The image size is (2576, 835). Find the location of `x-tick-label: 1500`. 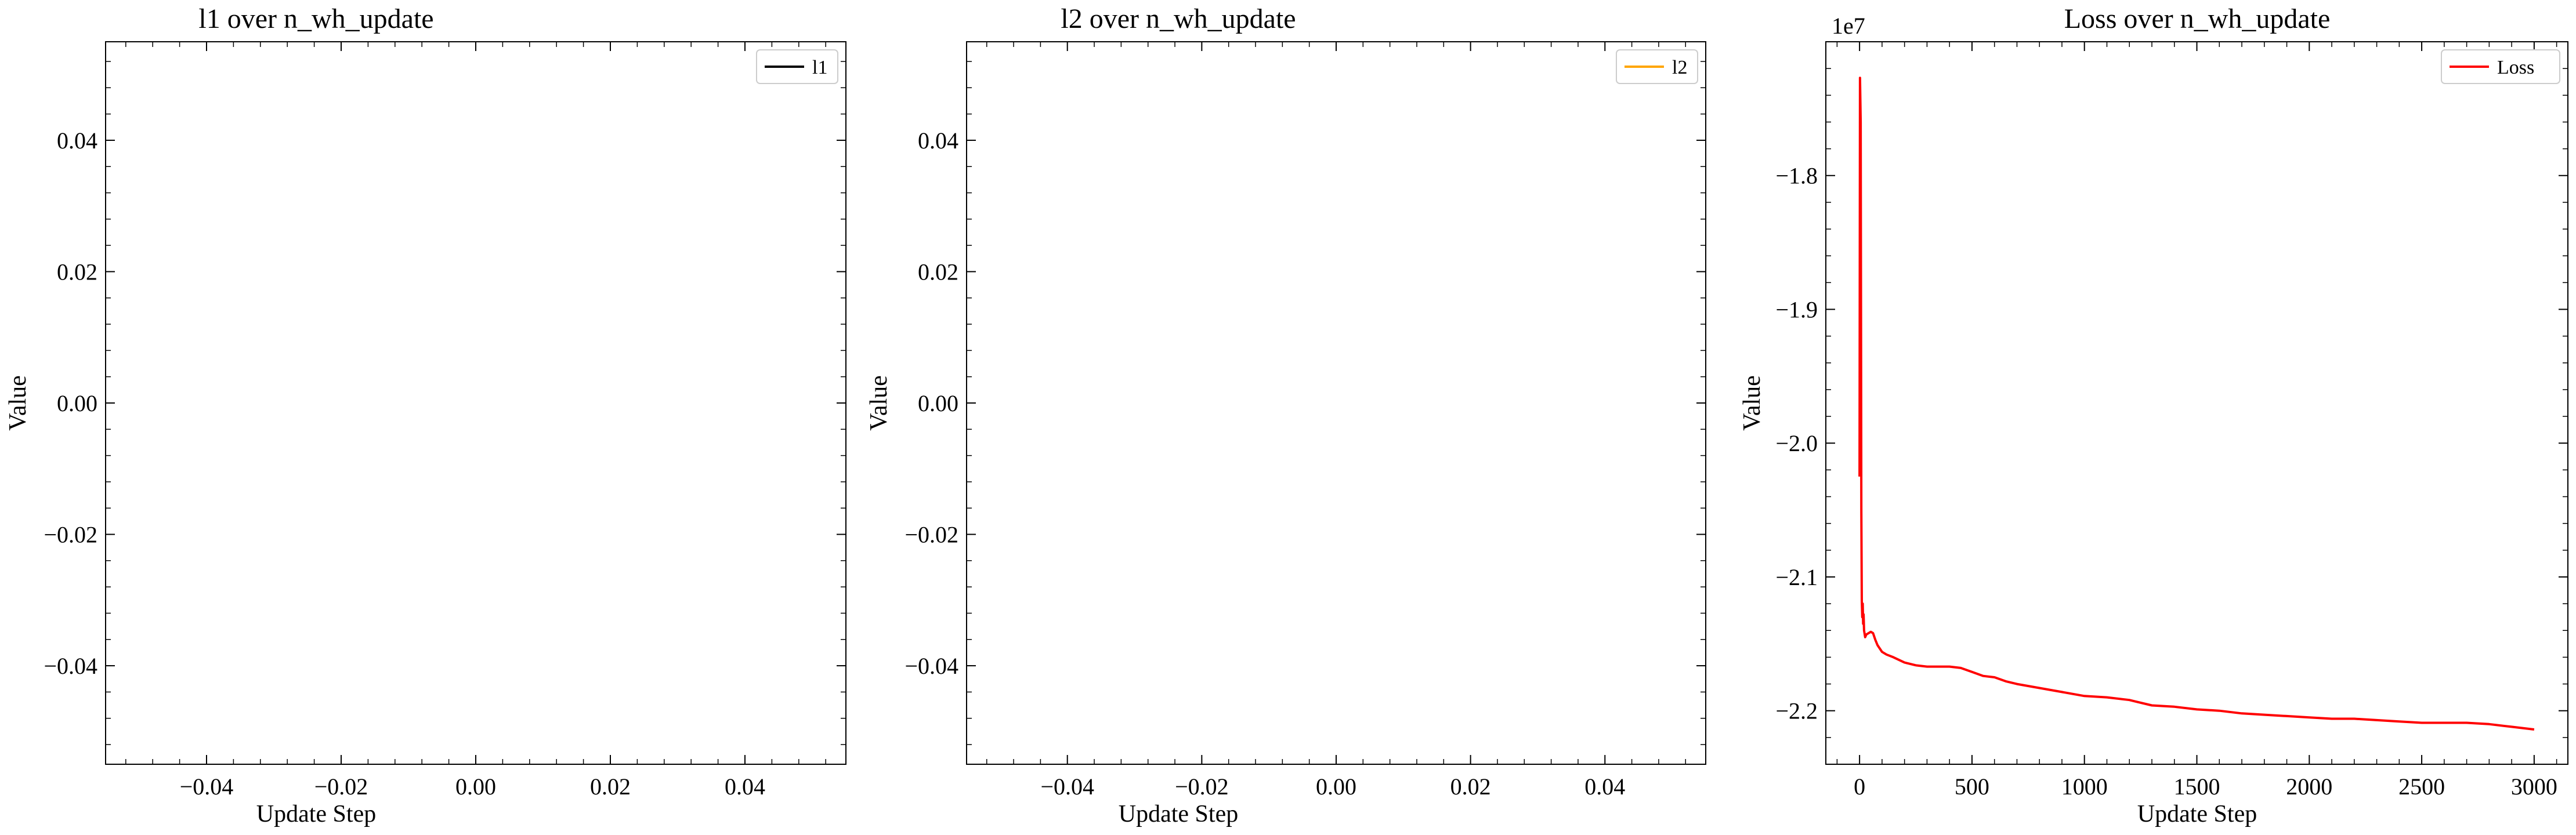

x-tick-label: 1500 is located at coordinates (2197, 787).